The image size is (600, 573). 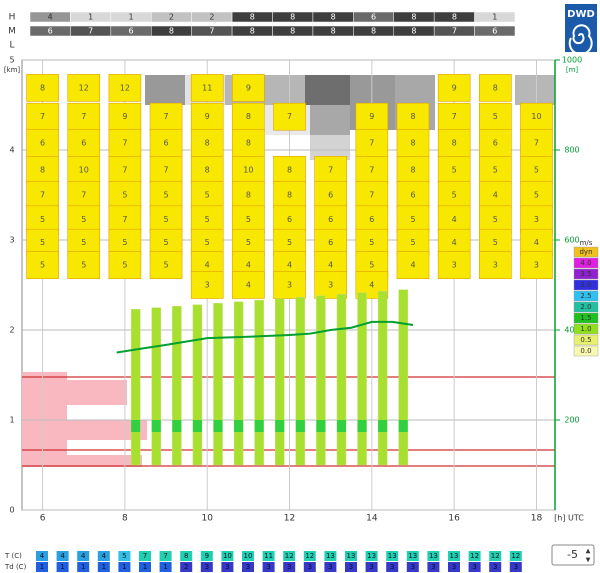 What do you see at coordinates (124, 556) in the screenshot?
I see `surface-label: 5` at bounding box center [124, 556].